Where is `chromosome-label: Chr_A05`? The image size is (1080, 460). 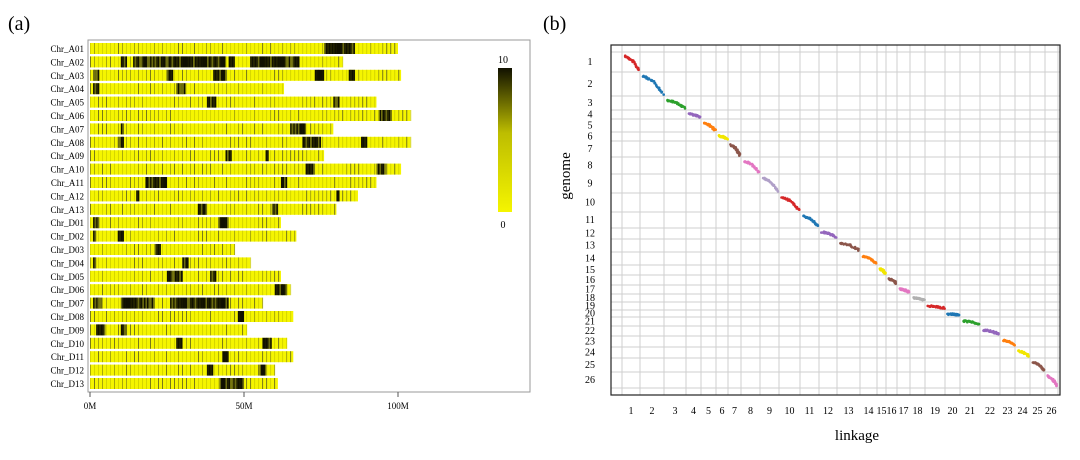
chromosome-label: Chr_A05 is located at coordinates (68, 103).